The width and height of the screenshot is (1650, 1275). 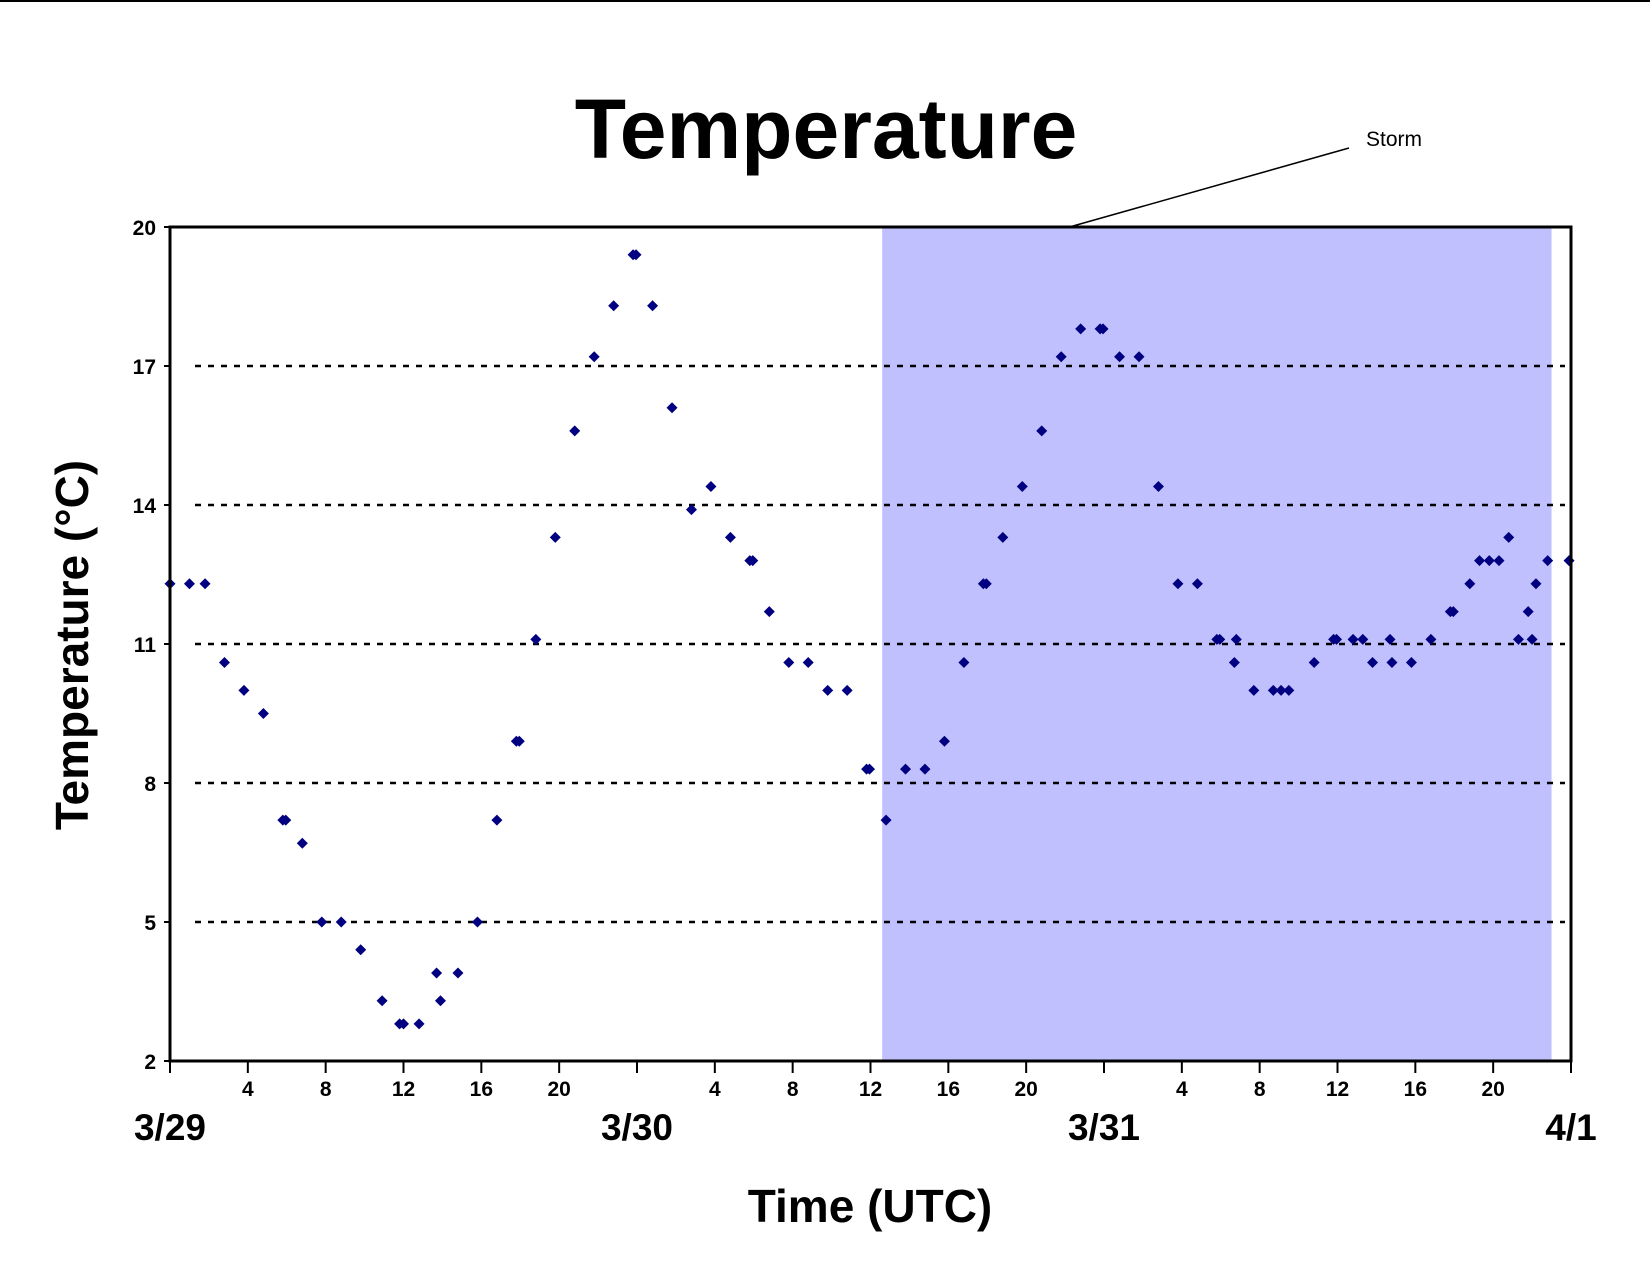 What do you see at coordinates (1209, 187) in the screenshot?
I see `storm-annotation-line` at bounding box center [1209, 187].